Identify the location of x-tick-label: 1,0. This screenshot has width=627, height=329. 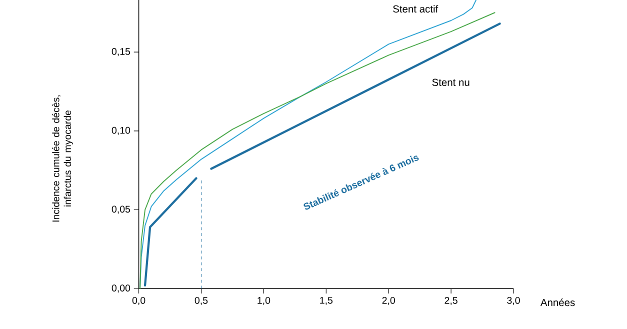
(264, 301).